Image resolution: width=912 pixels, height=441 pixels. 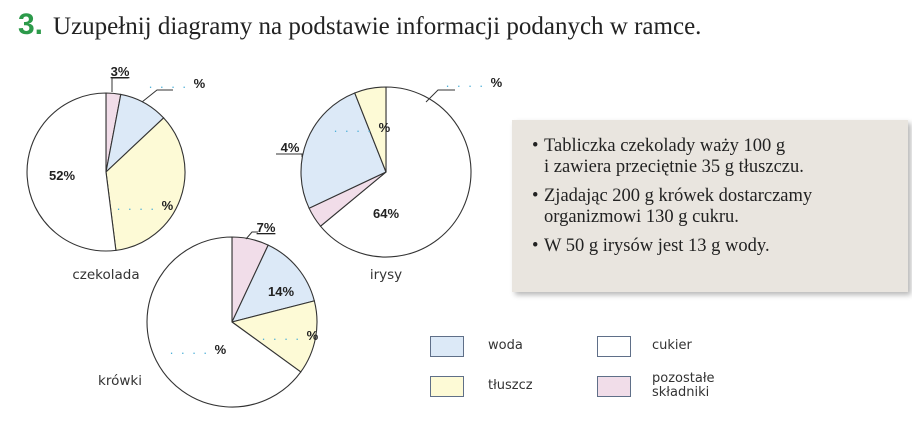 I want to click on info-item-irysy: • W 50 g irysów jest 13 g wody., so click(x=715, y=246).